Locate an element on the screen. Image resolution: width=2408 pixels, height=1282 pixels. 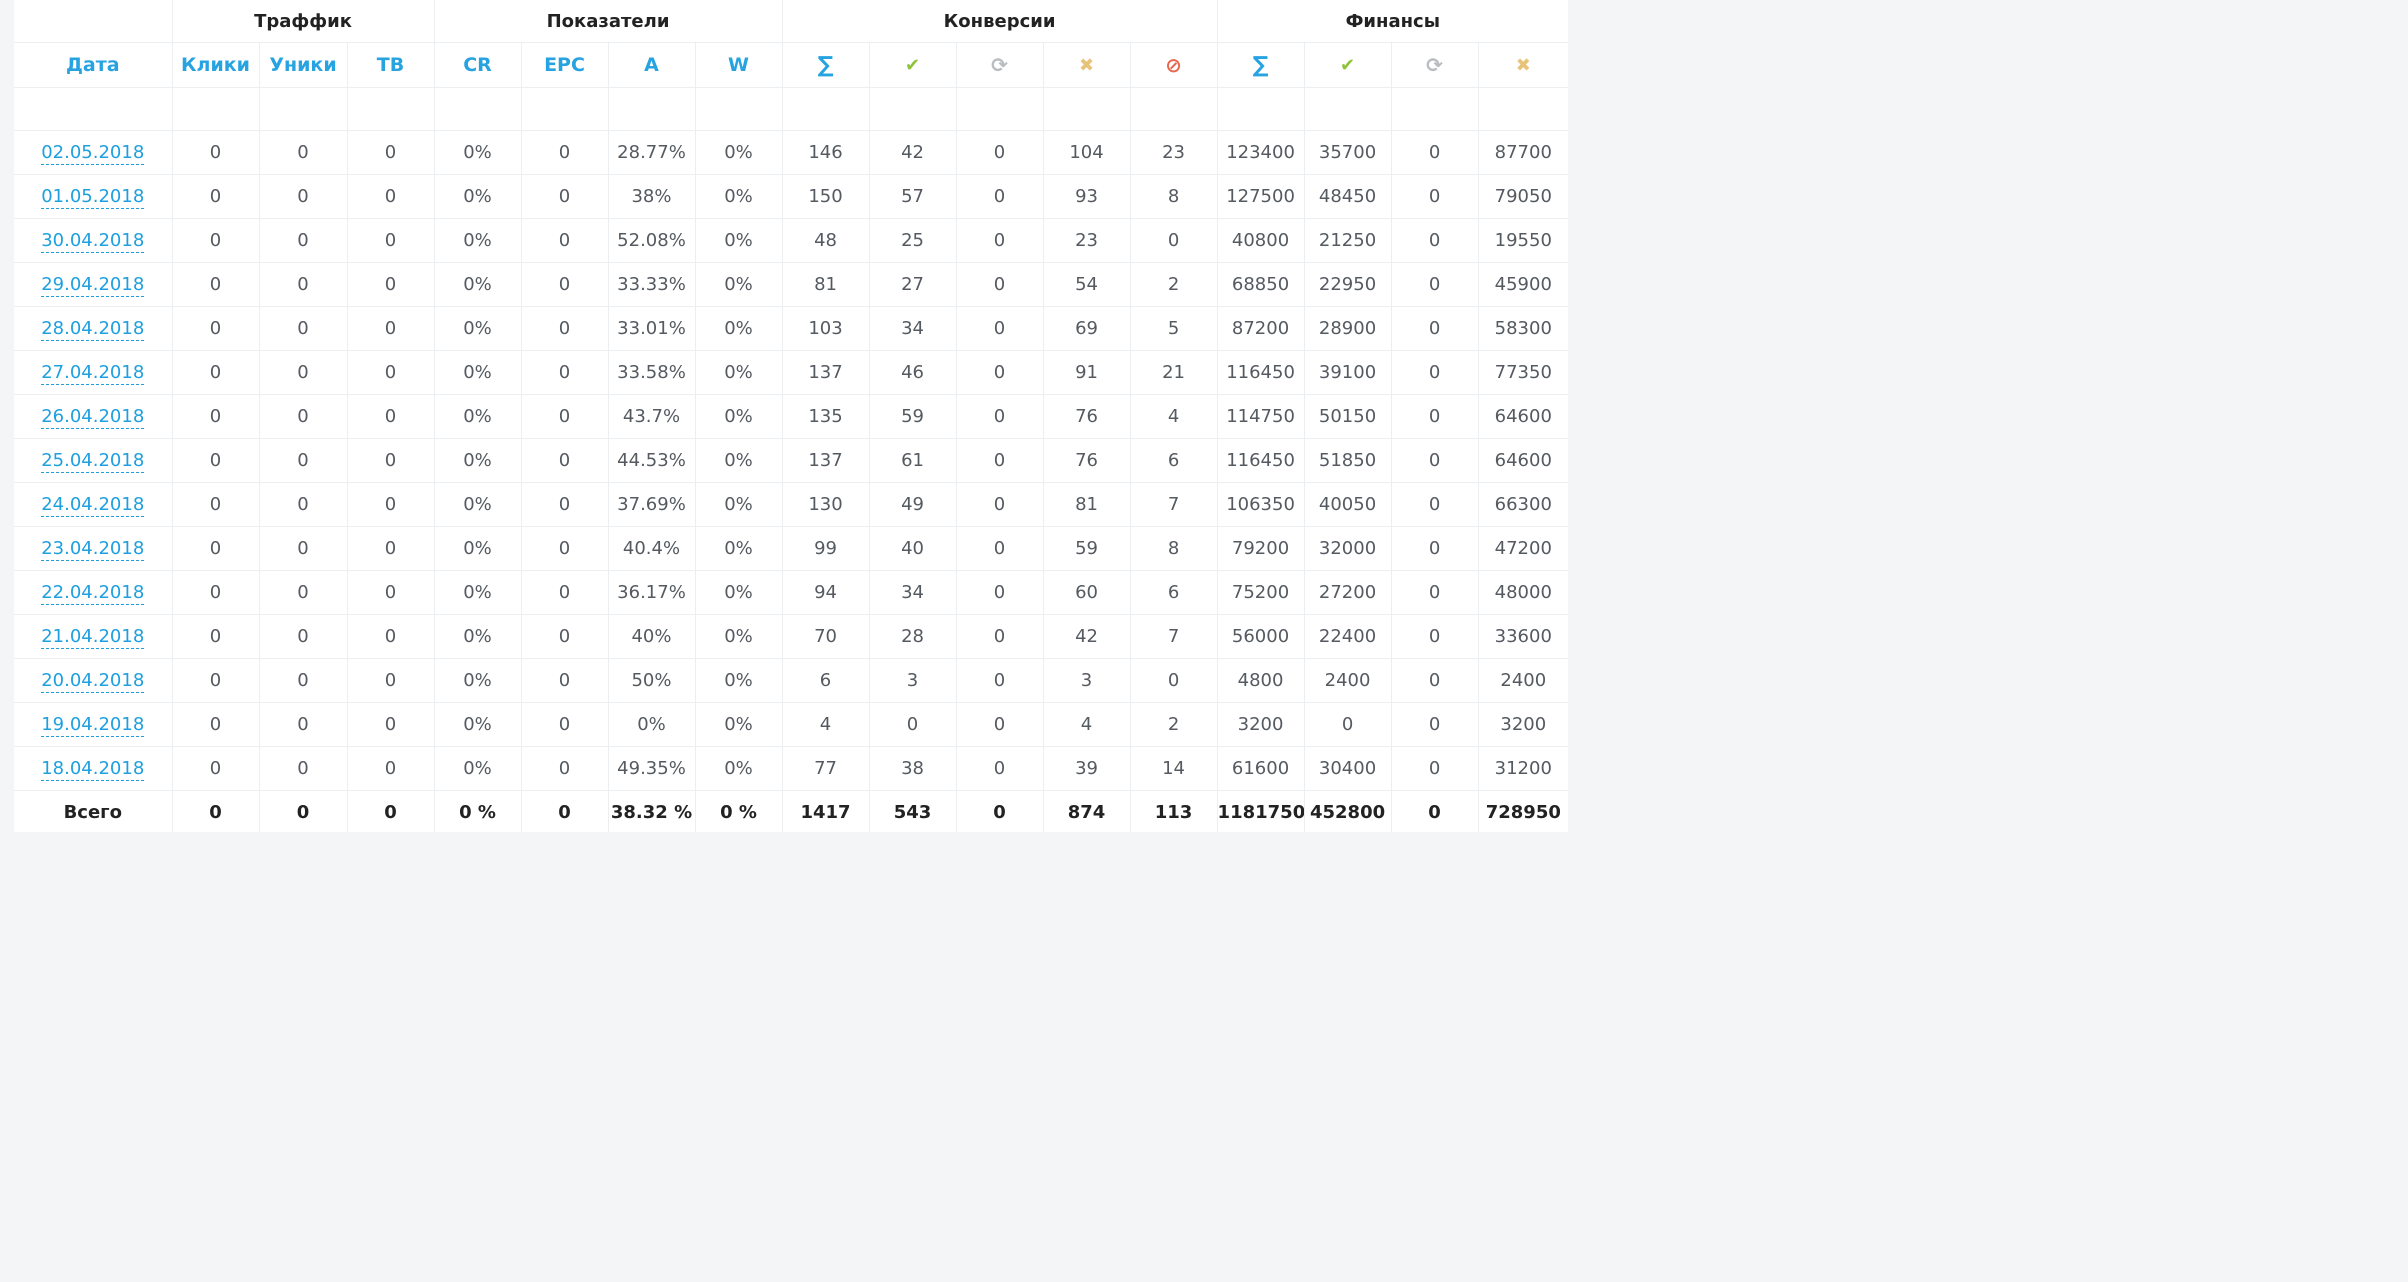
column-header-cr: CR is located at coordinates (477, 65).